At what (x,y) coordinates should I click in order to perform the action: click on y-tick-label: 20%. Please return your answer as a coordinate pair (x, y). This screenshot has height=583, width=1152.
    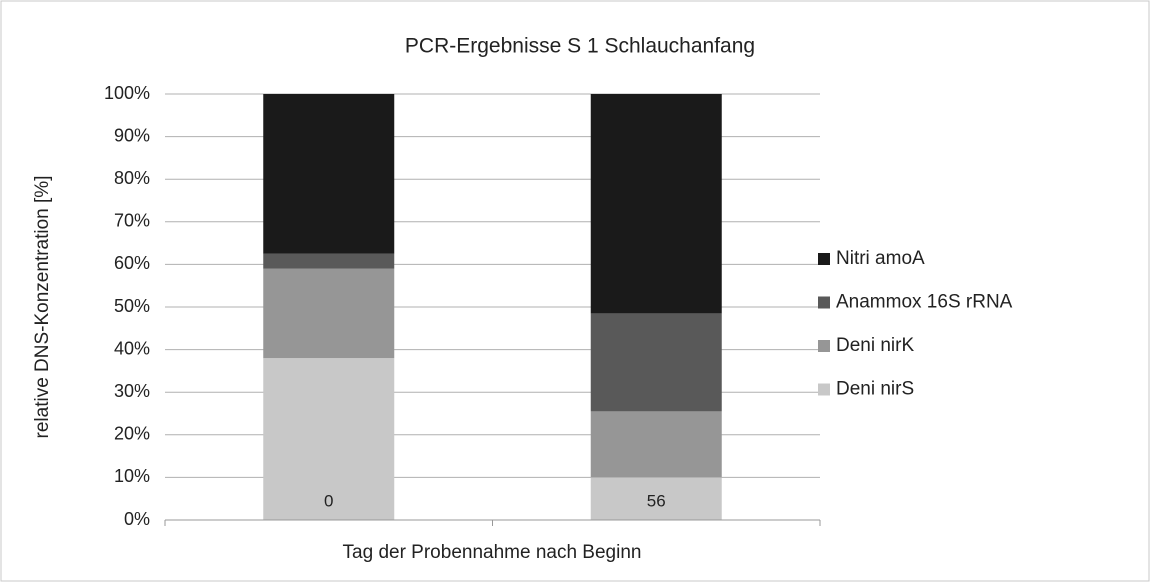
    Looking at the image, I should click on (132, 434).